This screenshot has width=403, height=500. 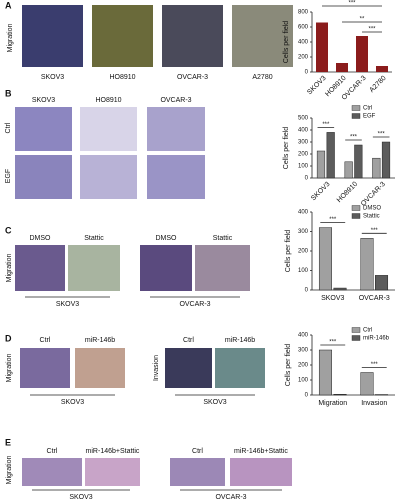 What do you see at coordinates (8, 5) in the screenshot?
I see `panel-label: A` at bounding box center [8, 5].